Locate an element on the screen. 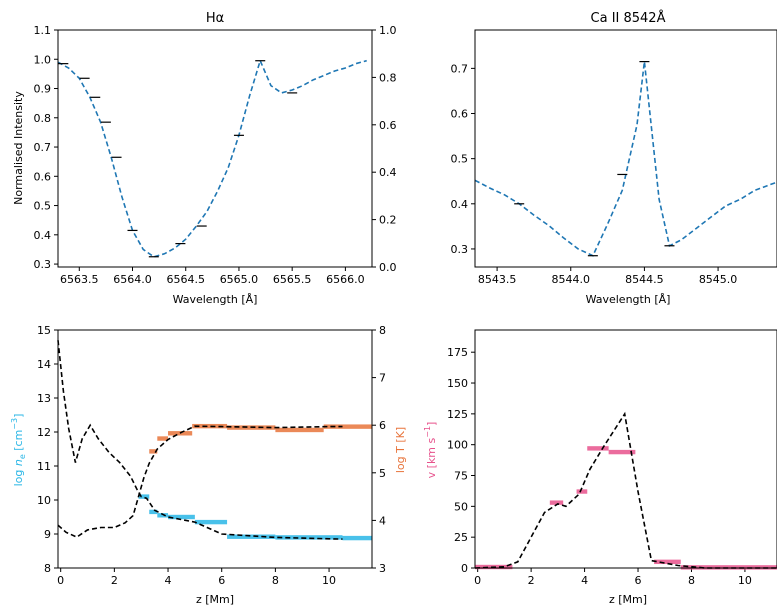 The height and width of the screenshot is (605, 777). y-tick-label: 125 is located at coordinates (457, 414).